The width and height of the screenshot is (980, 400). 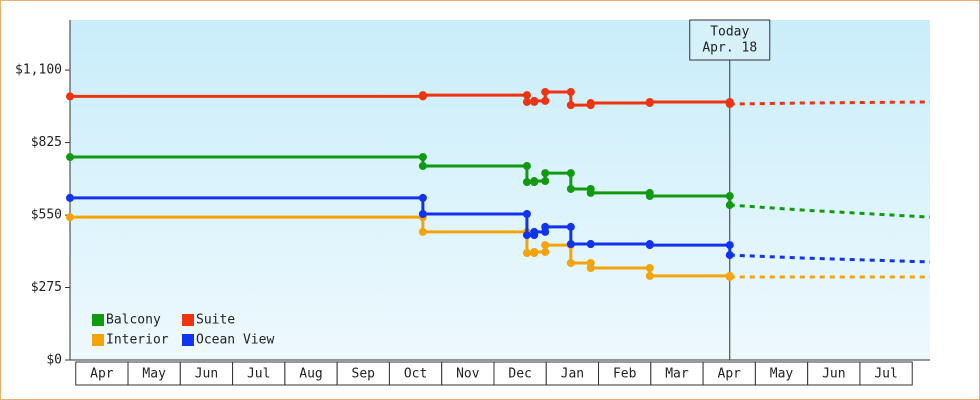 What do you see at coordinates (46, 215) in the screenshot?
I see `y-tick-label: $550` at bounding box center [46, 215].